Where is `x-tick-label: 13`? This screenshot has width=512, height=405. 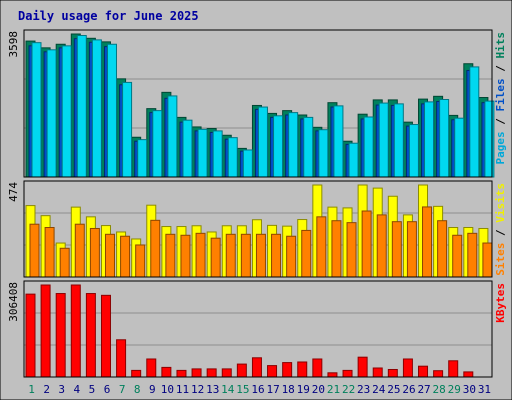
x-tick-label: 13 is located at coordinates (212, 389).